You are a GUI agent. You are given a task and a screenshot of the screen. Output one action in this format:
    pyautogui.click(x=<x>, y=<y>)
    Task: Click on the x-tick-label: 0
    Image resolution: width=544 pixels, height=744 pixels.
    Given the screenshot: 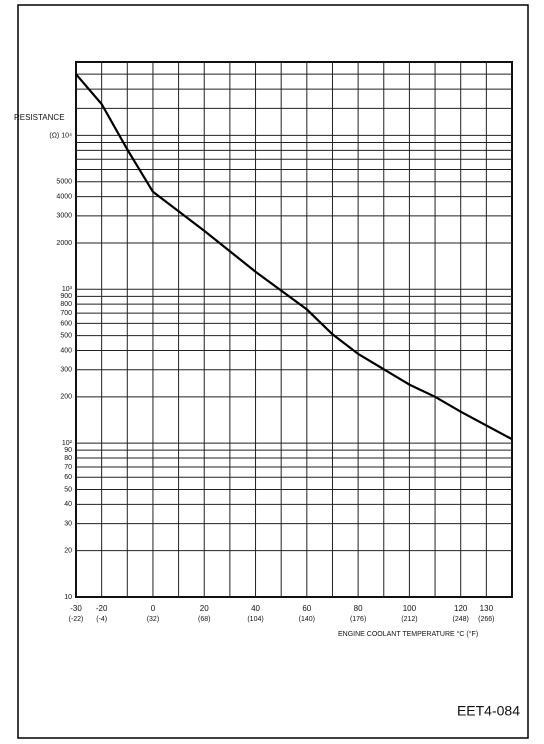 What is the action you would take?
    pyautogui.click(x=153, y=608)
    